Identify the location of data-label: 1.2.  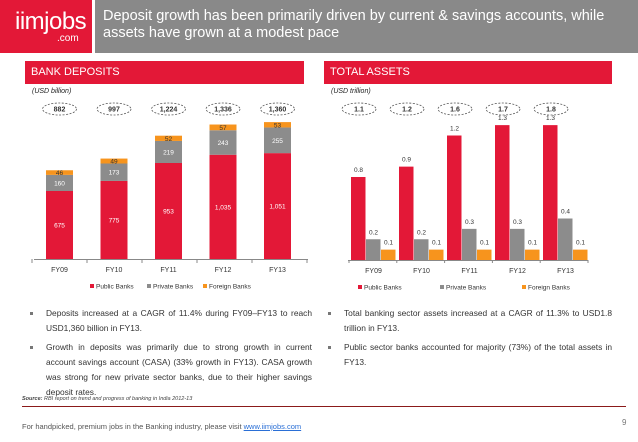
(454, 129).